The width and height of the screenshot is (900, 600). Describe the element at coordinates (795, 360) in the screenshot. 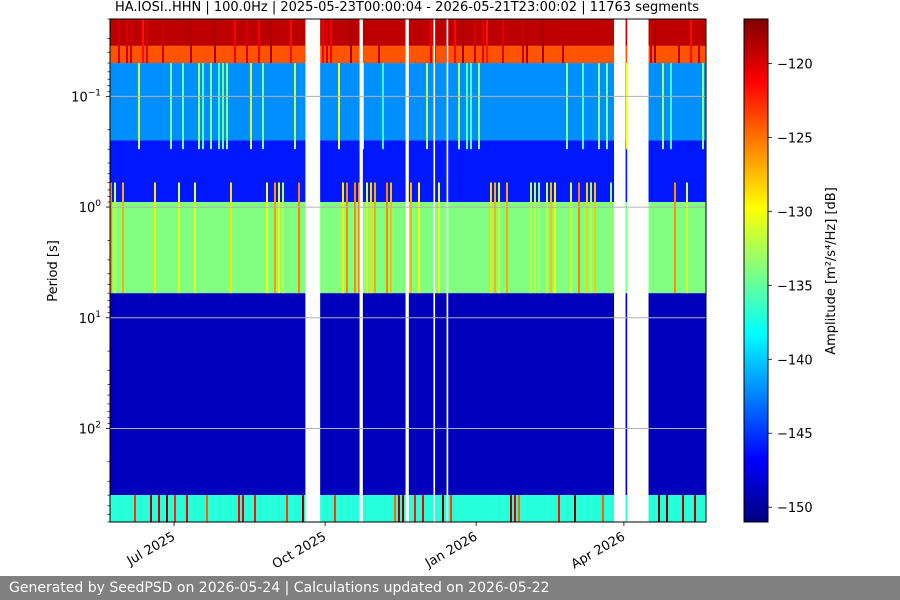

I see `colorbar-tick-label: −140` at that location.